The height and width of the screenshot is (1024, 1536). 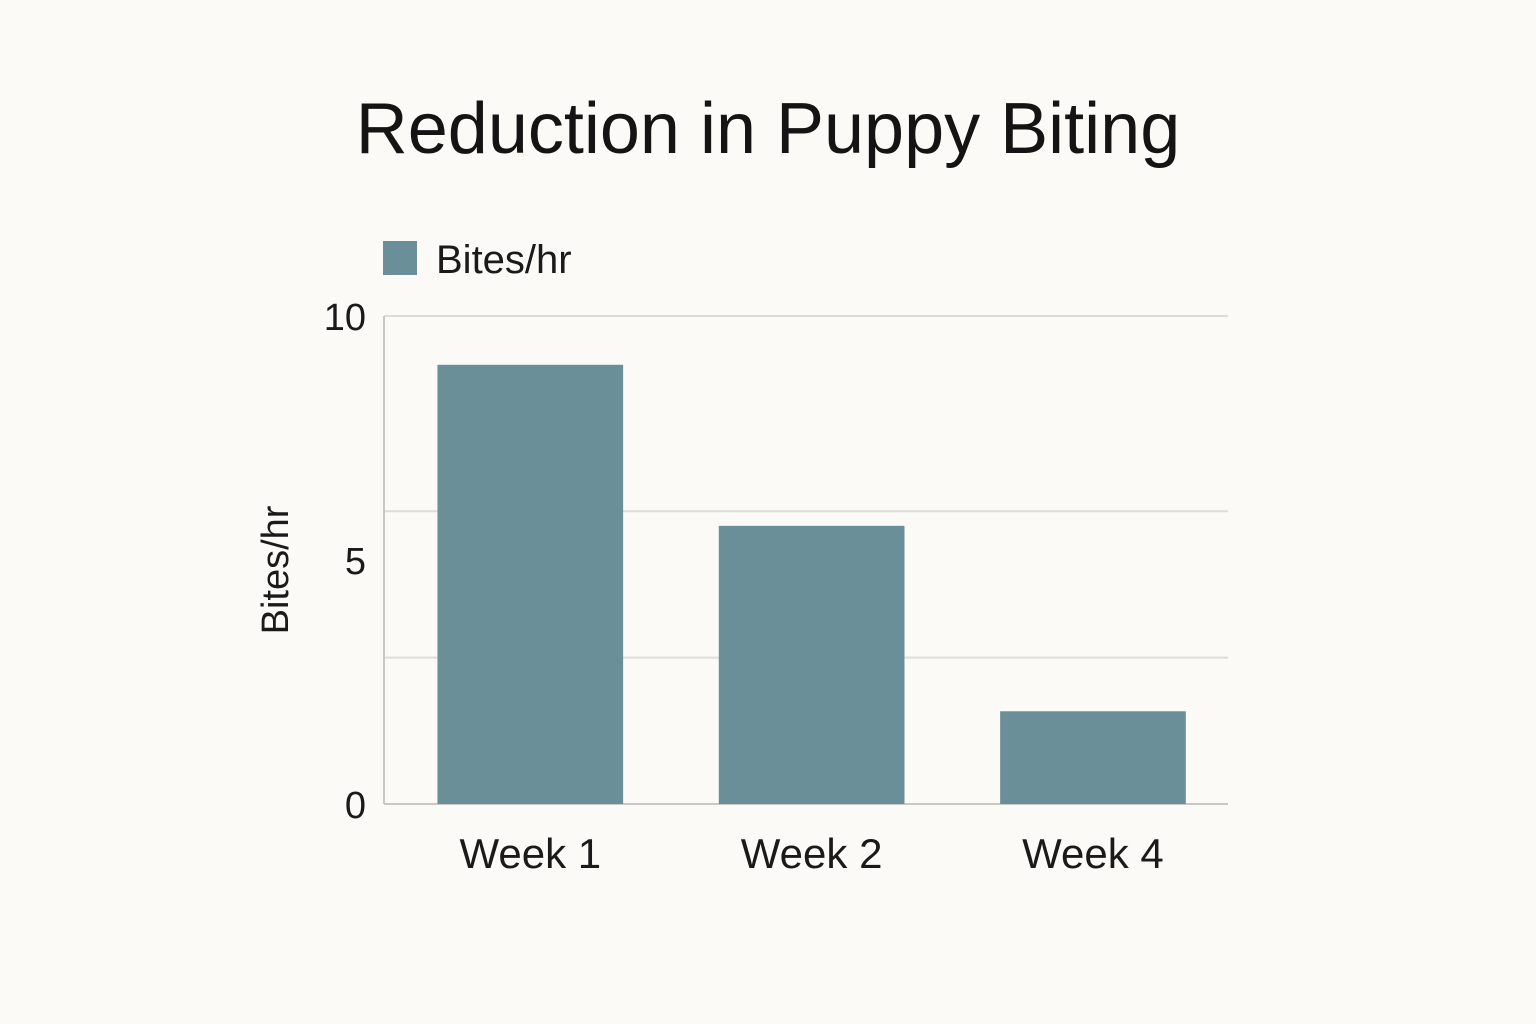 What do you see at coordinates (400, 258) in the screenshot?
I see `legend-swatch` at bounding box center [400, 258].